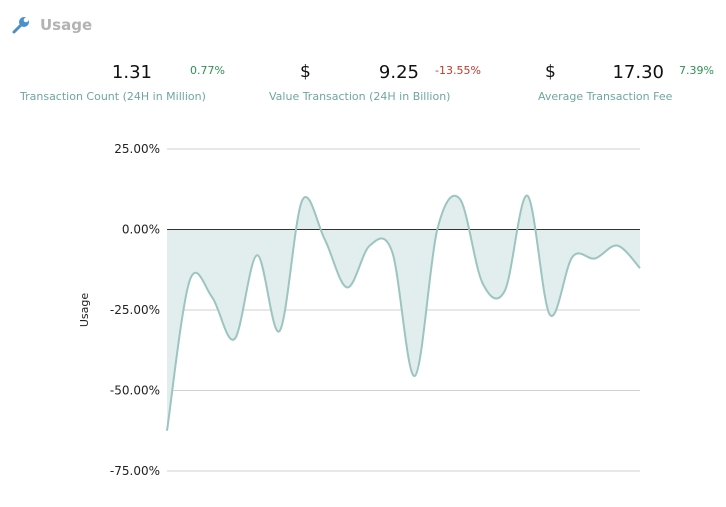 This screenshot has height=507, width=726. I want to click on header: Usage, so click(51, 24).